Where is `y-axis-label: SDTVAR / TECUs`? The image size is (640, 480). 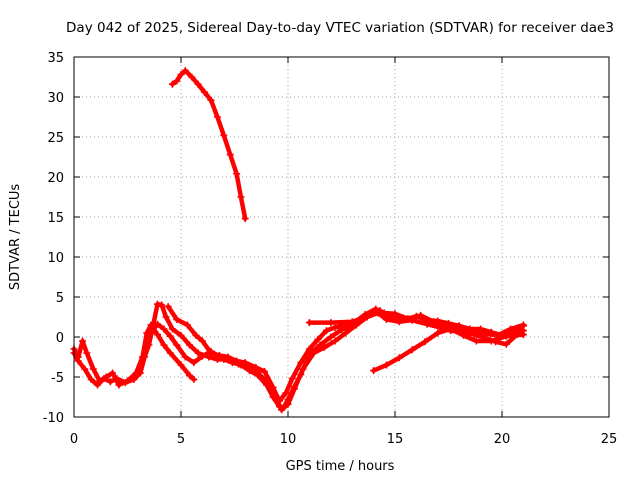 y-axis-label: SDTVAR / TECUs is located at coordinates (15, 237).